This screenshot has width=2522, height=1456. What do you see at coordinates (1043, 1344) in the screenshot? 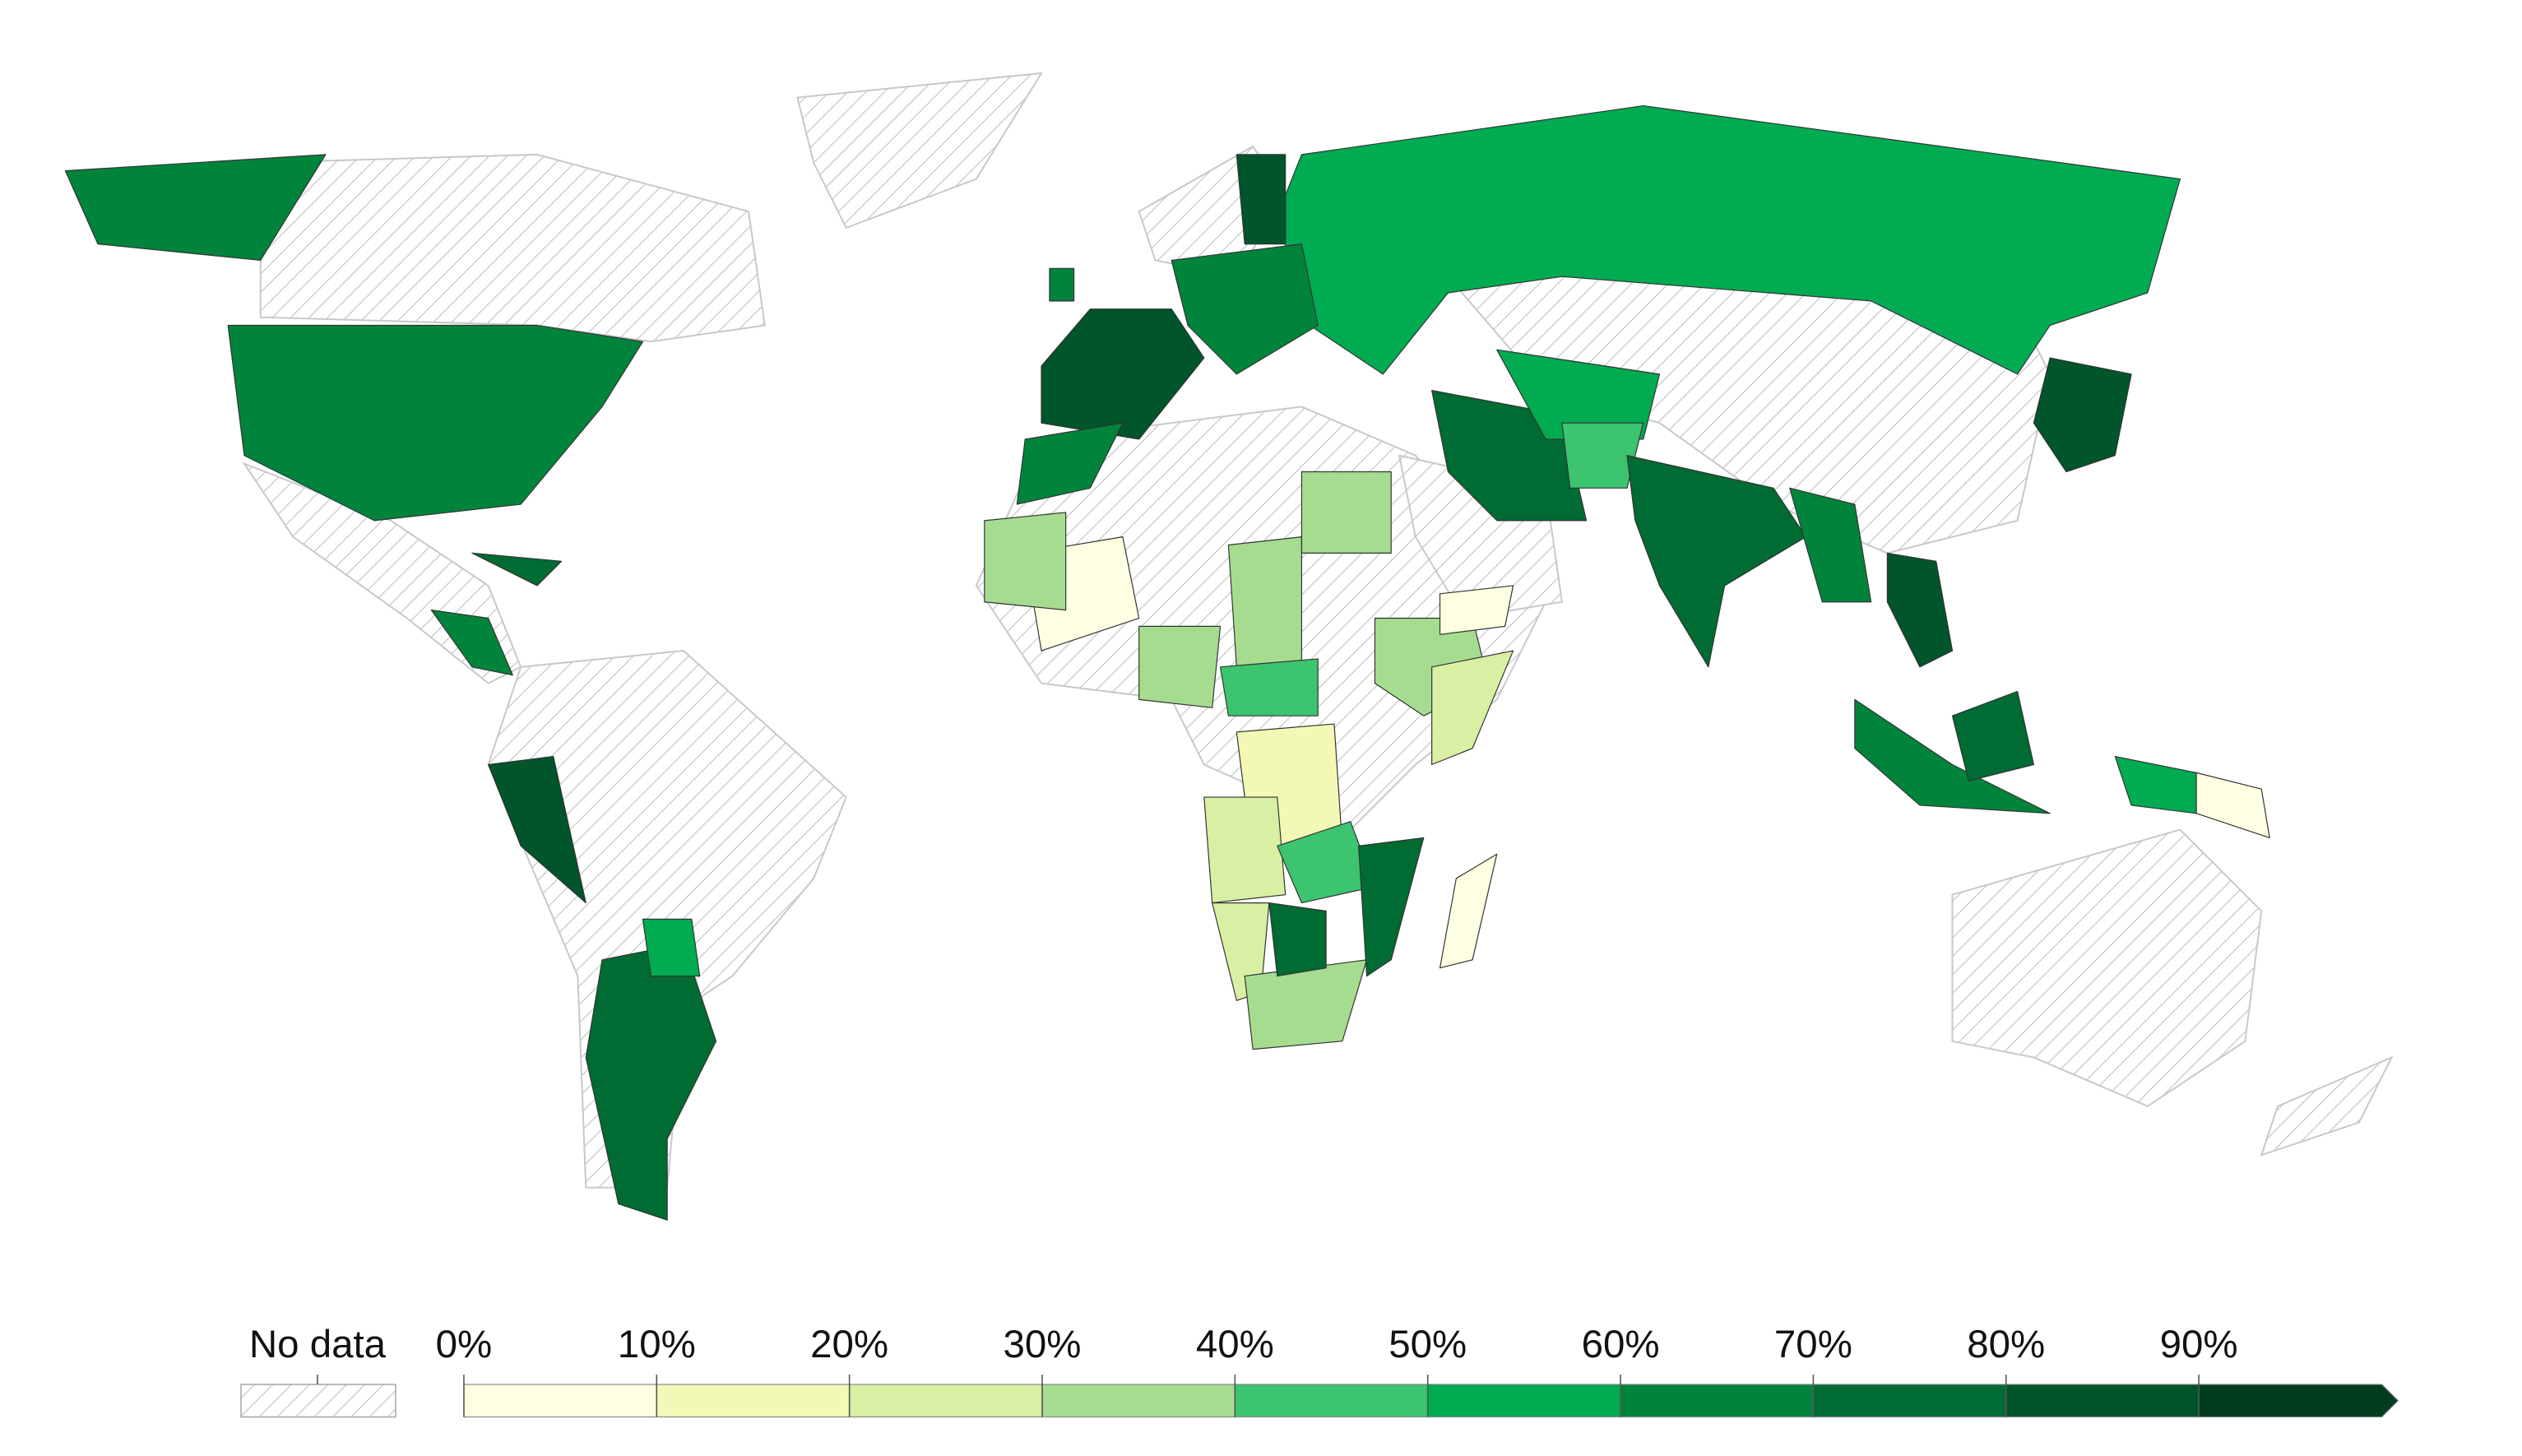
I see `legend-tick-label: 30%` at bounding box center [1043, 1344].